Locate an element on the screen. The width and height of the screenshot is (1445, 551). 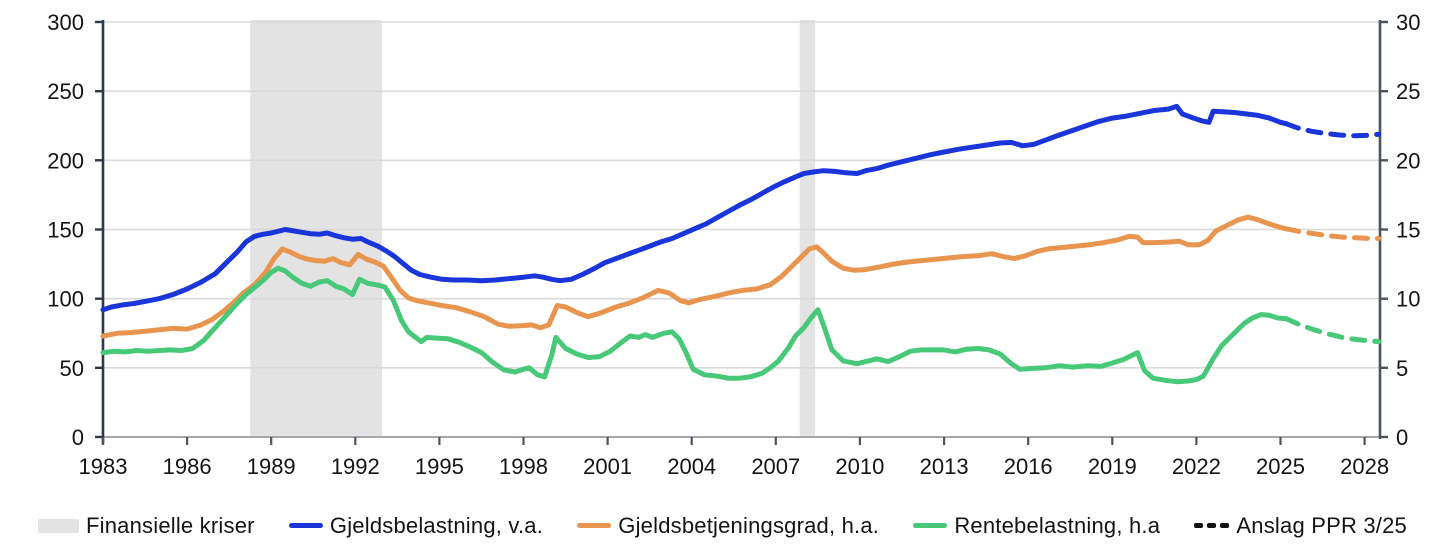
x-tick-label: 2016 is located at coordinates (1028, 466).